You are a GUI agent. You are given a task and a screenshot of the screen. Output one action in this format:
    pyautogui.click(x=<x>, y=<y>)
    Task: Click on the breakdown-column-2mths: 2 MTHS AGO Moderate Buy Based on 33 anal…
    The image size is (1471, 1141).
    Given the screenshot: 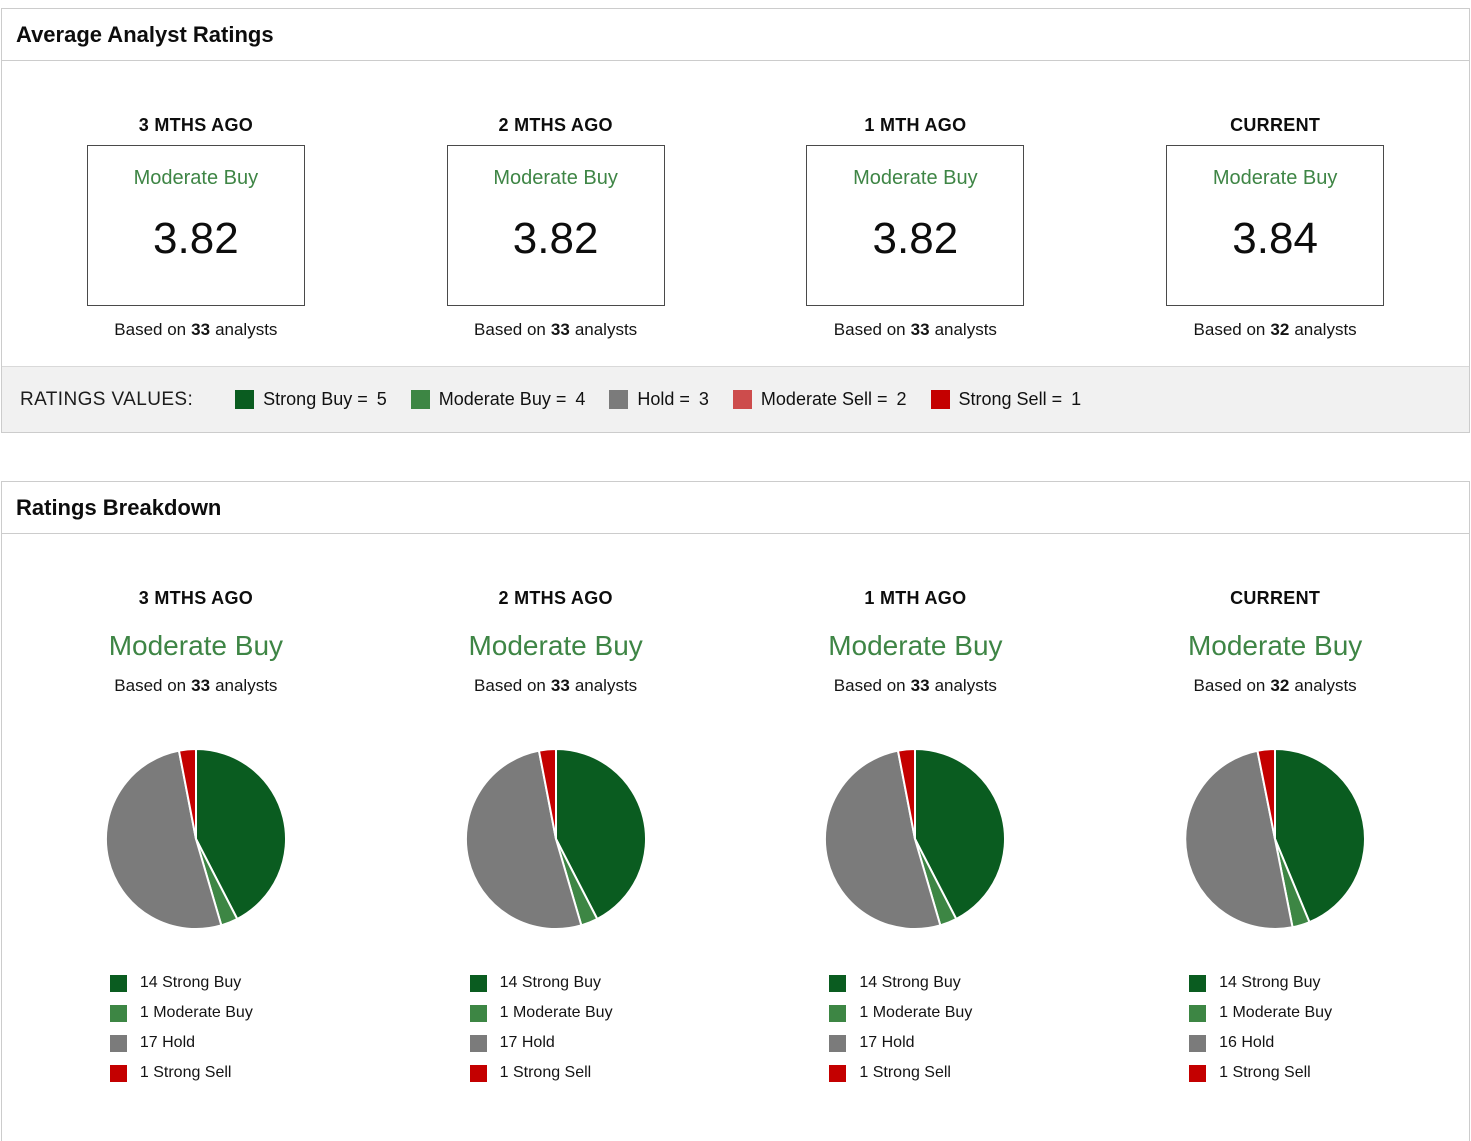 What is the action you would take?
    pyautogui.click(x=556, y=841)
    